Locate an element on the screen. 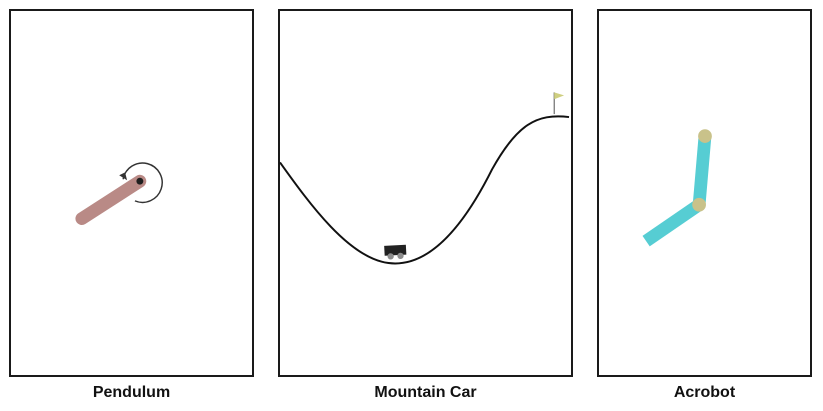 Image resolution: width=823 pixels, height=411 pixels. acrobot-caption: Acrobot is located at coordinates (704, 392).